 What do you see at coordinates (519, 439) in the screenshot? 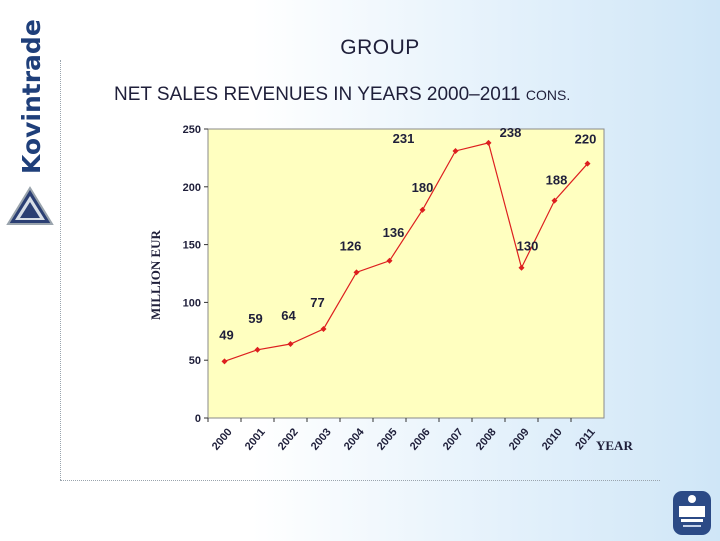
I see `x-tick-label: 2009` at bounding box center [519, 439].